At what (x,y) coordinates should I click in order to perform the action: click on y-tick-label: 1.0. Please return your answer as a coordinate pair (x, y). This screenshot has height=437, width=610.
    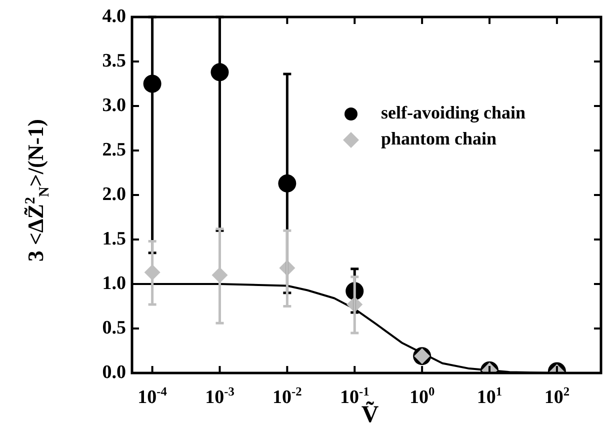
    Looking at the image, I should click on (114, 283).